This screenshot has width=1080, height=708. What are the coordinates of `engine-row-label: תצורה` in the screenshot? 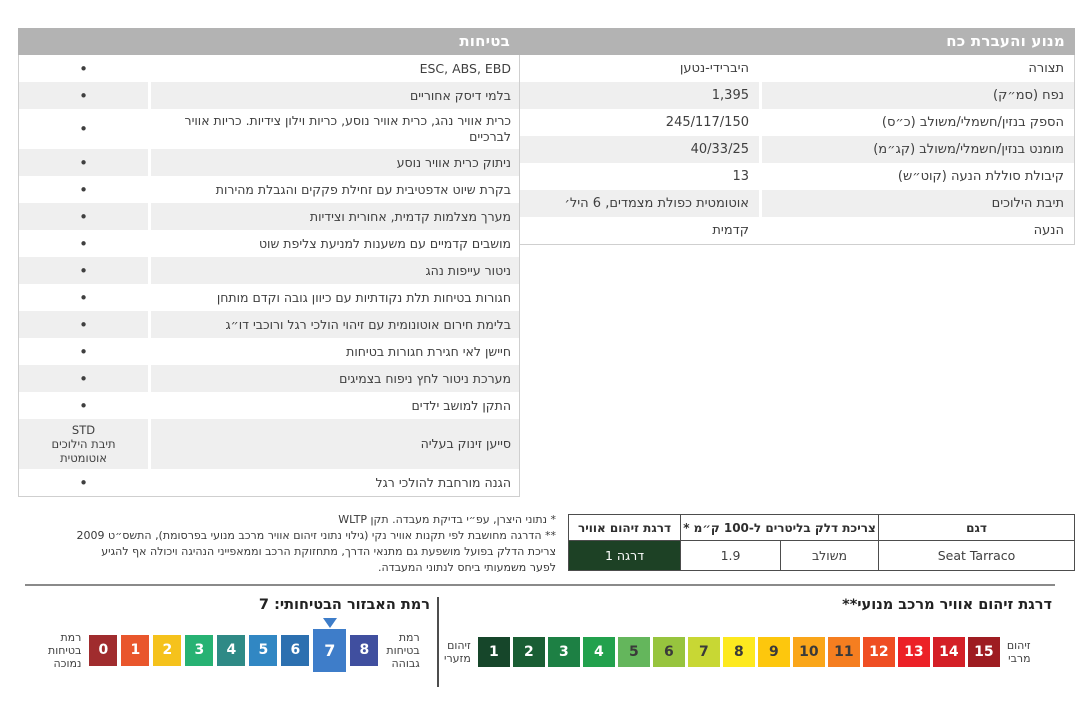 It's located at (918, 68).